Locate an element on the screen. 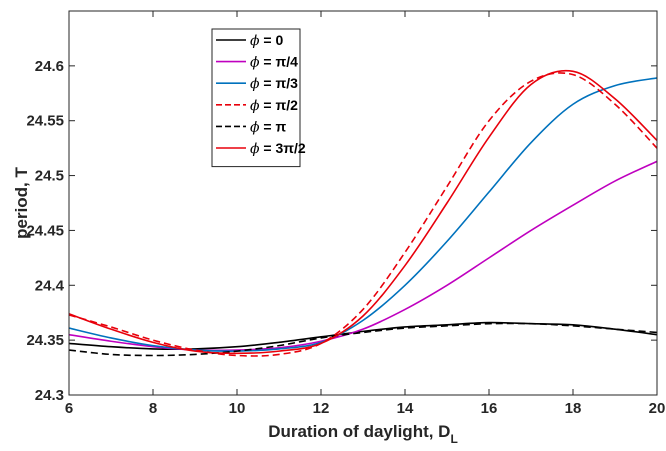 The height and width of the screenshot is (451, 666). legend-label-3: ϕ = π/2 is located at coordinates (274, 105).